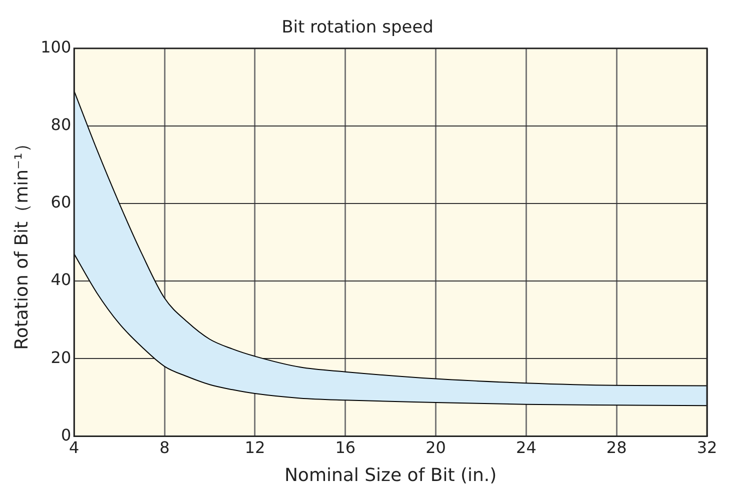  I want to click on x-tick-label: 20, so click(436, 447).